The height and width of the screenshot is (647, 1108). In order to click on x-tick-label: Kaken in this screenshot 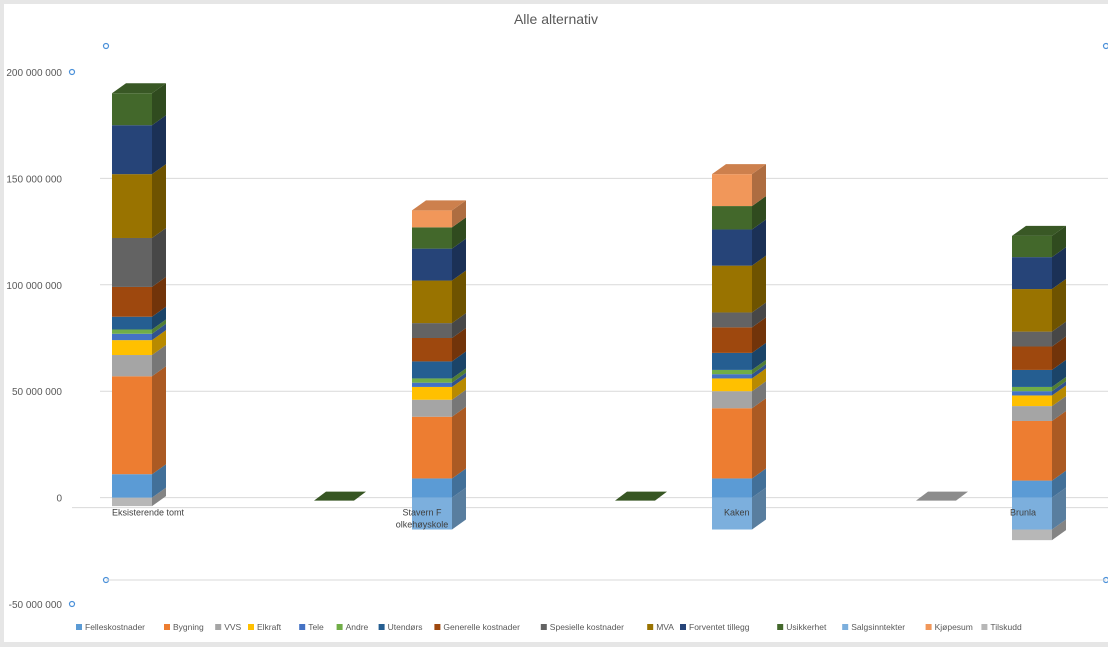, I will do `click(737, 513)`.